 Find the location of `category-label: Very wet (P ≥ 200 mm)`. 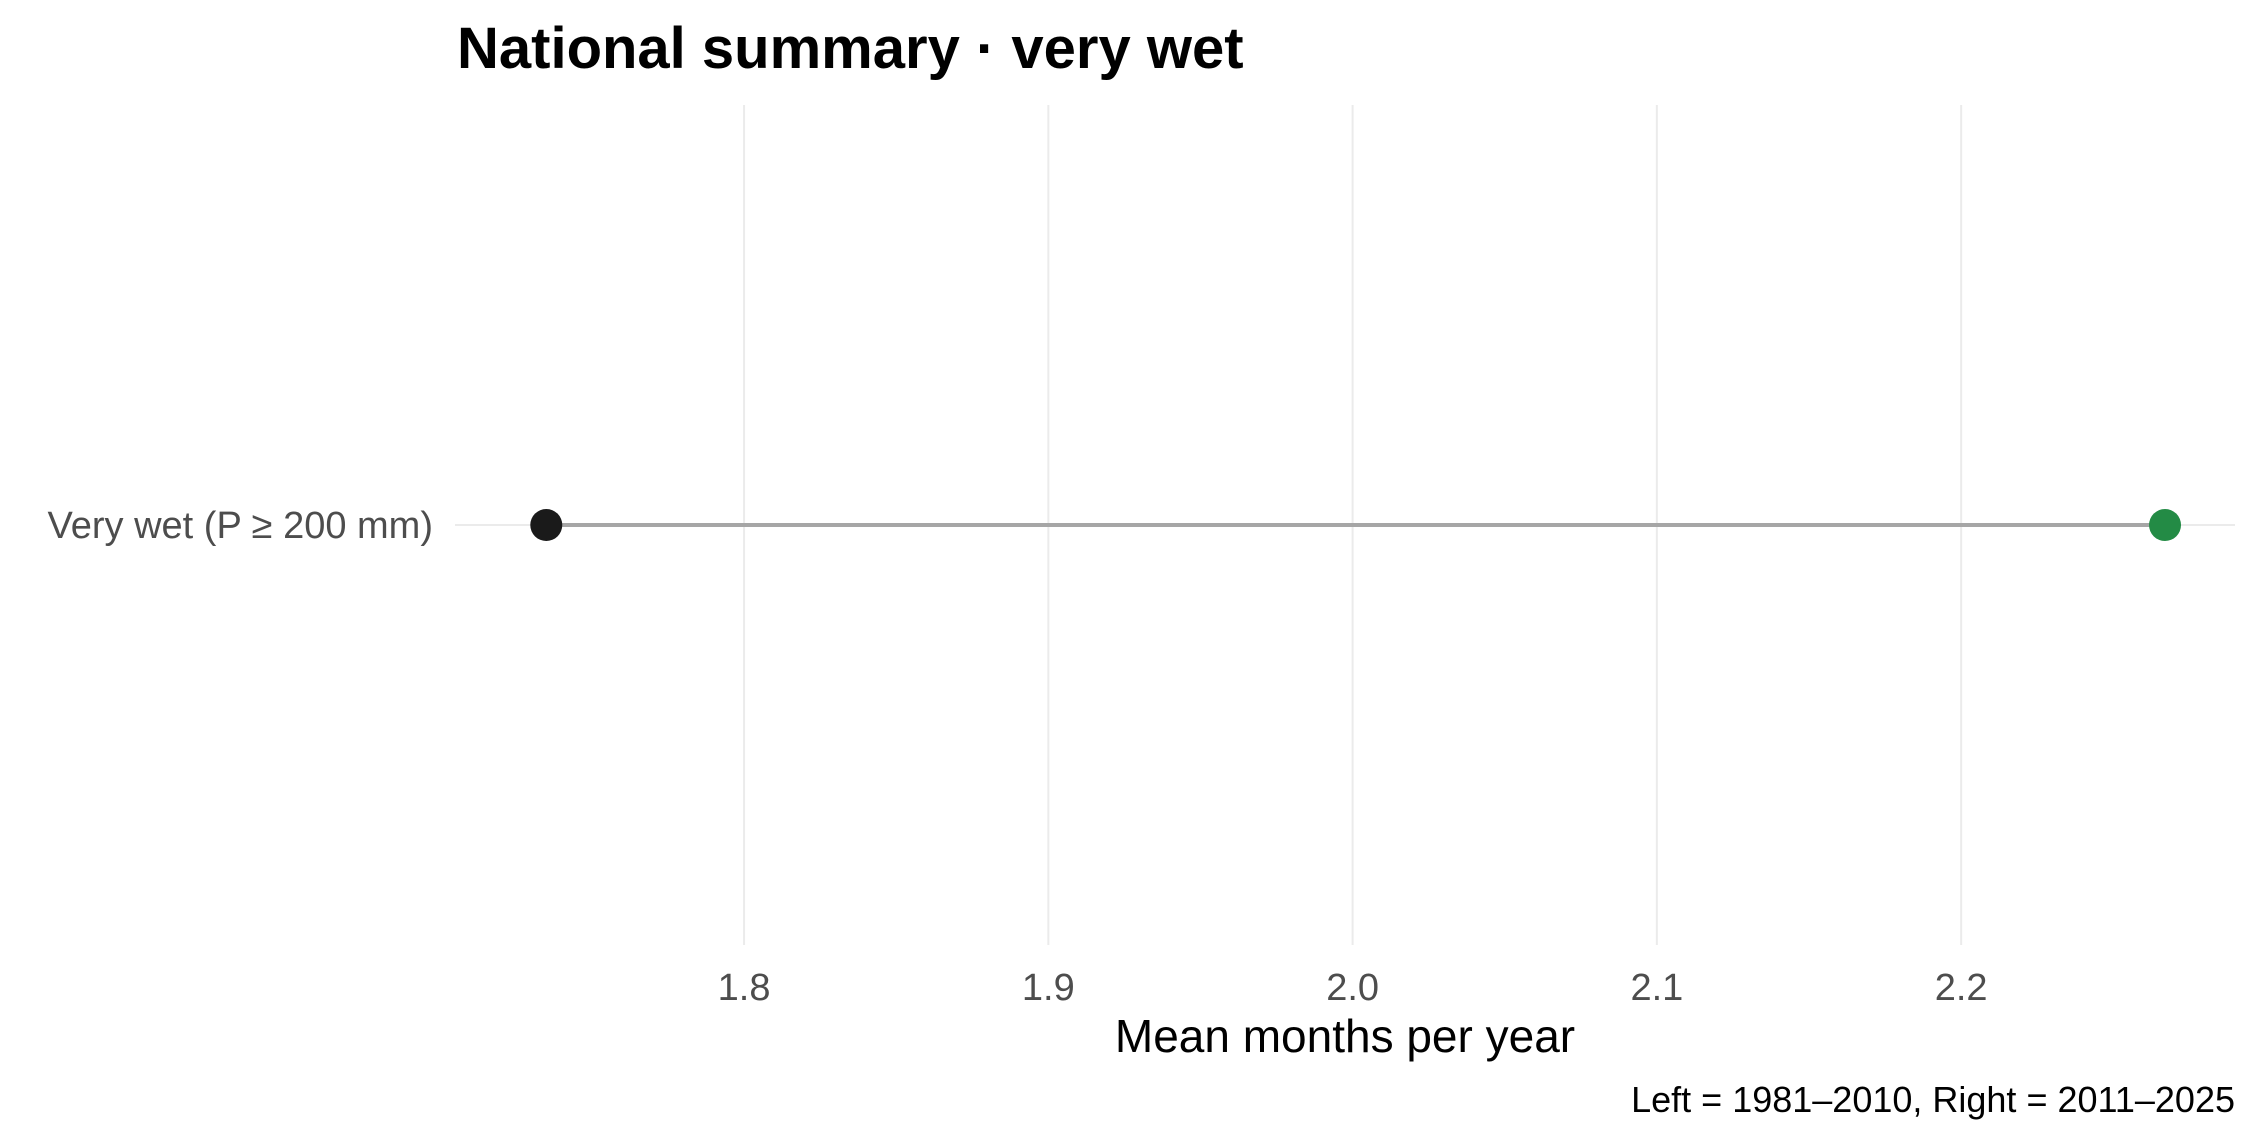

category-label: Very wet (P ≥ 200 mm) is located at coordinates (241, 526).